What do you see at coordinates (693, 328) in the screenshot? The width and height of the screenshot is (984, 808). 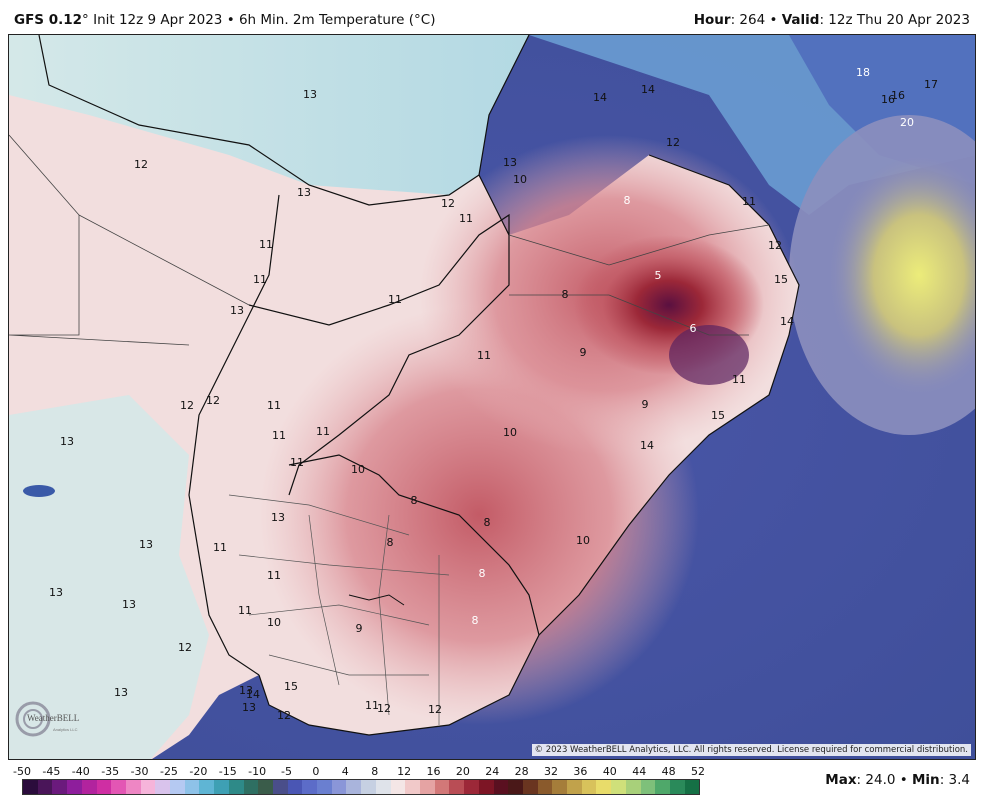 I see `temperature-label: 6` at bounding box center [693, 328].